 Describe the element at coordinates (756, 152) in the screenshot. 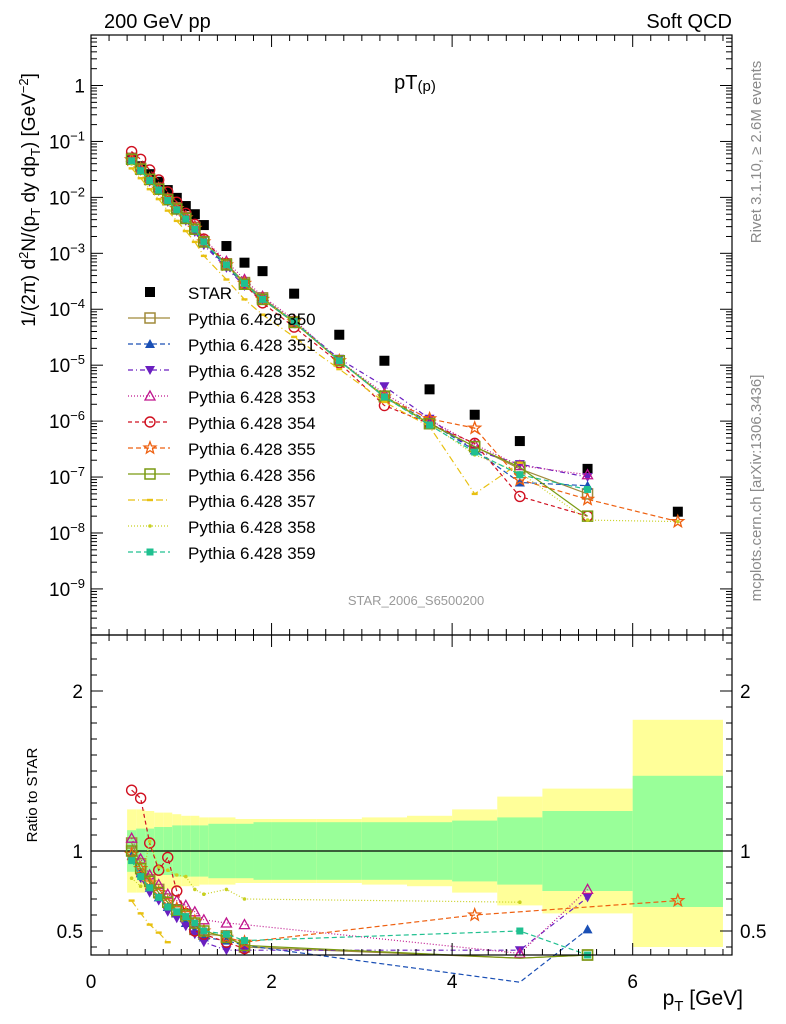

I see `rivet-label: Rivet 3.1.10, ≥ 2.6M events` at that location.